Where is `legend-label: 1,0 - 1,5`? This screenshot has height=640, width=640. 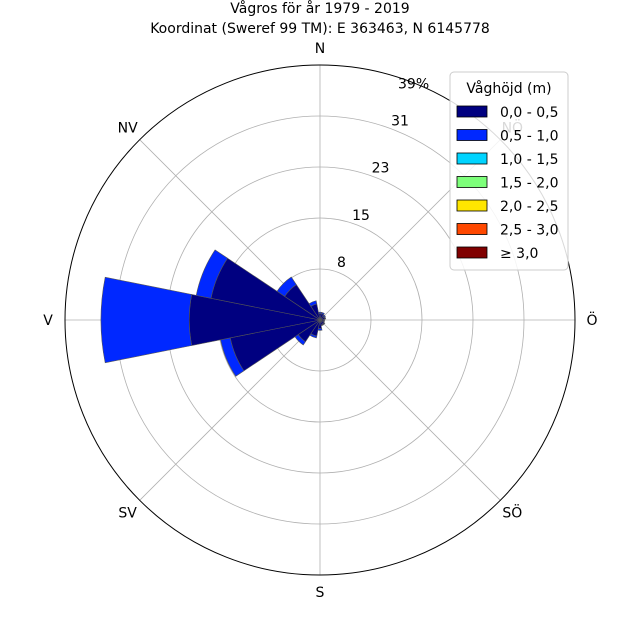 legend-label: 1,0 - 1,5 is located at coordinates (529, 160).